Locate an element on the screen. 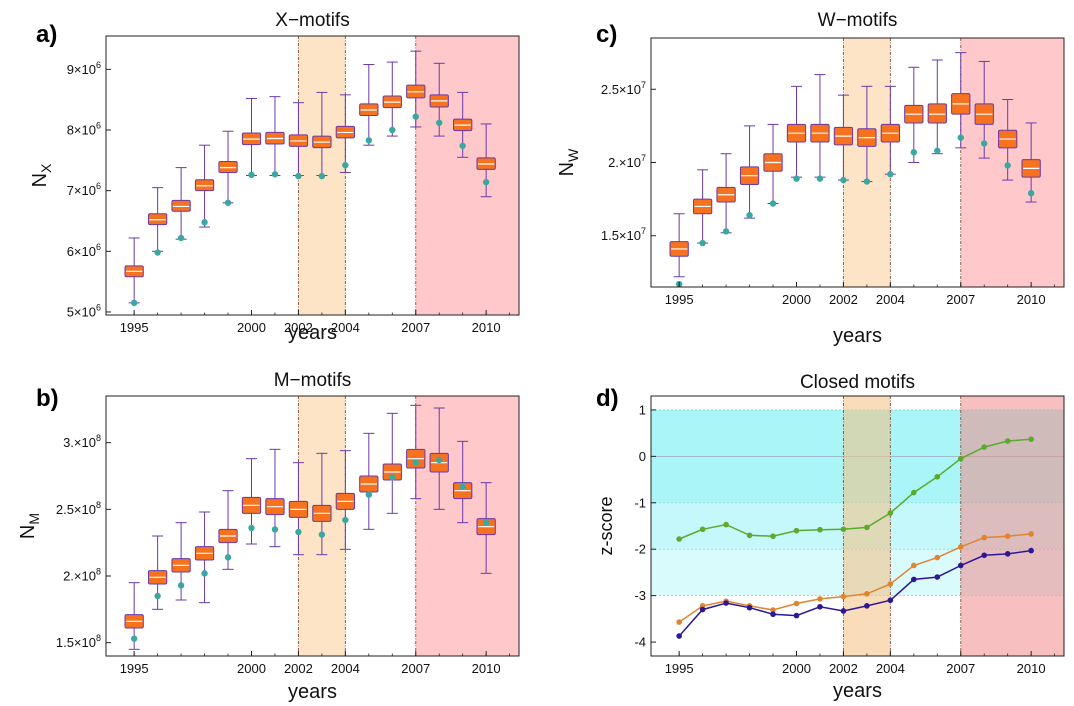  x-axis-label: years is located at coordinates (312, 333).